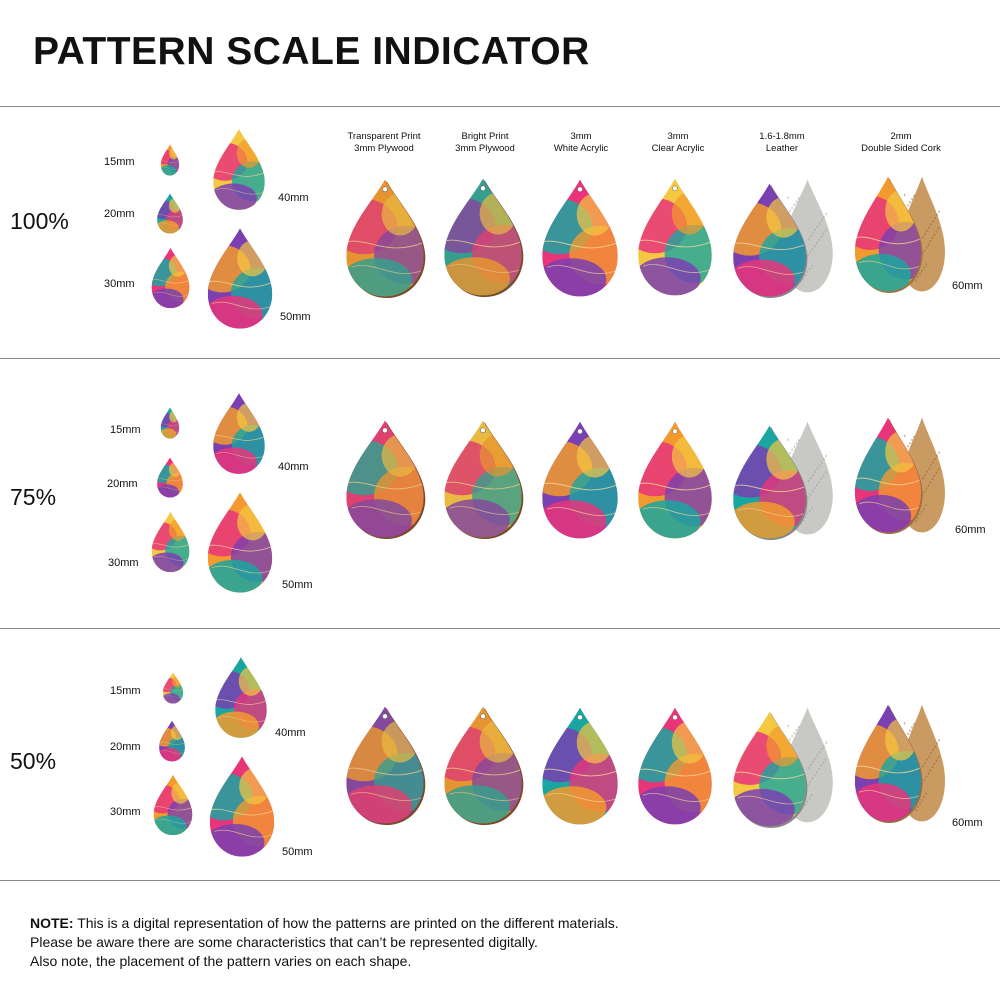 The height and width of the screenshot is (1000, 1000). Describe the element at coordinates (384, 142) in the screenshot. I see `material-label: Transparent Print 3mm Plywood` at that location.